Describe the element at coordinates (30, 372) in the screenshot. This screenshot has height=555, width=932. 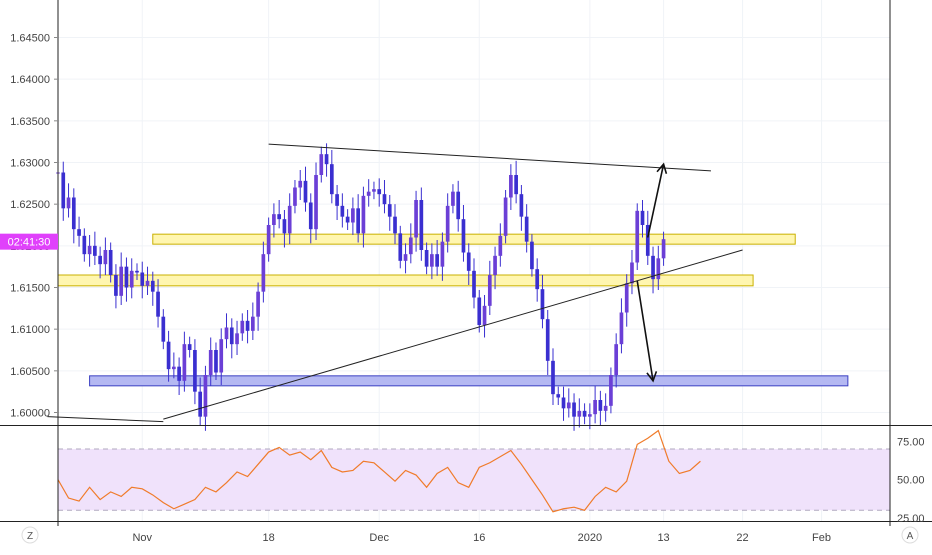
I see `y-tick-label: 1.60500` at that location.